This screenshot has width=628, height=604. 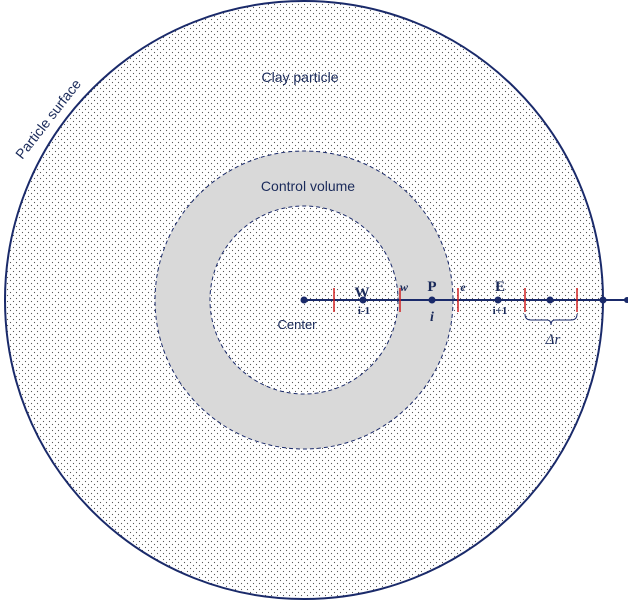 What do you see at coordinates (362, 293) in the screenshot?
I see `w-node-label: W` at bounding box center [362, 293].